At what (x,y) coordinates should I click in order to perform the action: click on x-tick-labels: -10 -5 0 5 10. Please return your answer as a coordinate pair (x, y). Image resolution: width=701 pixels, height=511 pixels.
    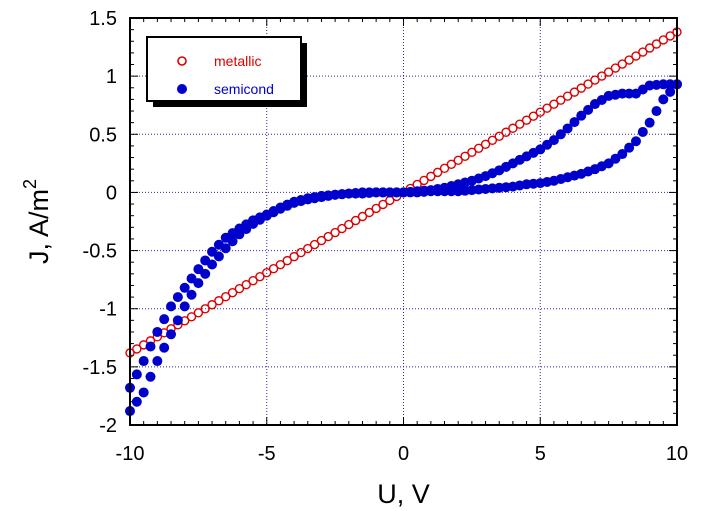
    Looking at the image, I should click on (402, 454).